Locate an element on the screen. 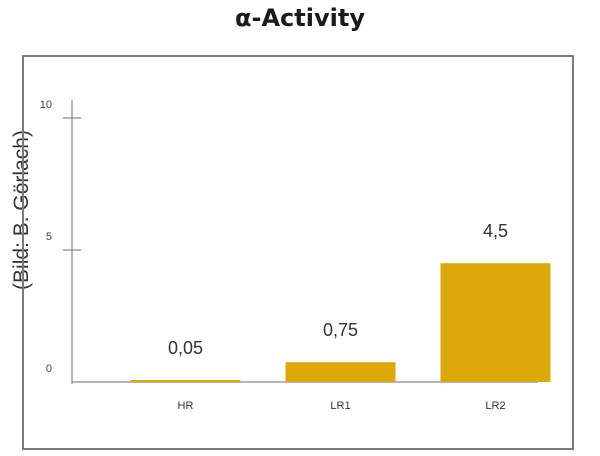  chart-title: α-Activity is located at coordinates (300, 18).